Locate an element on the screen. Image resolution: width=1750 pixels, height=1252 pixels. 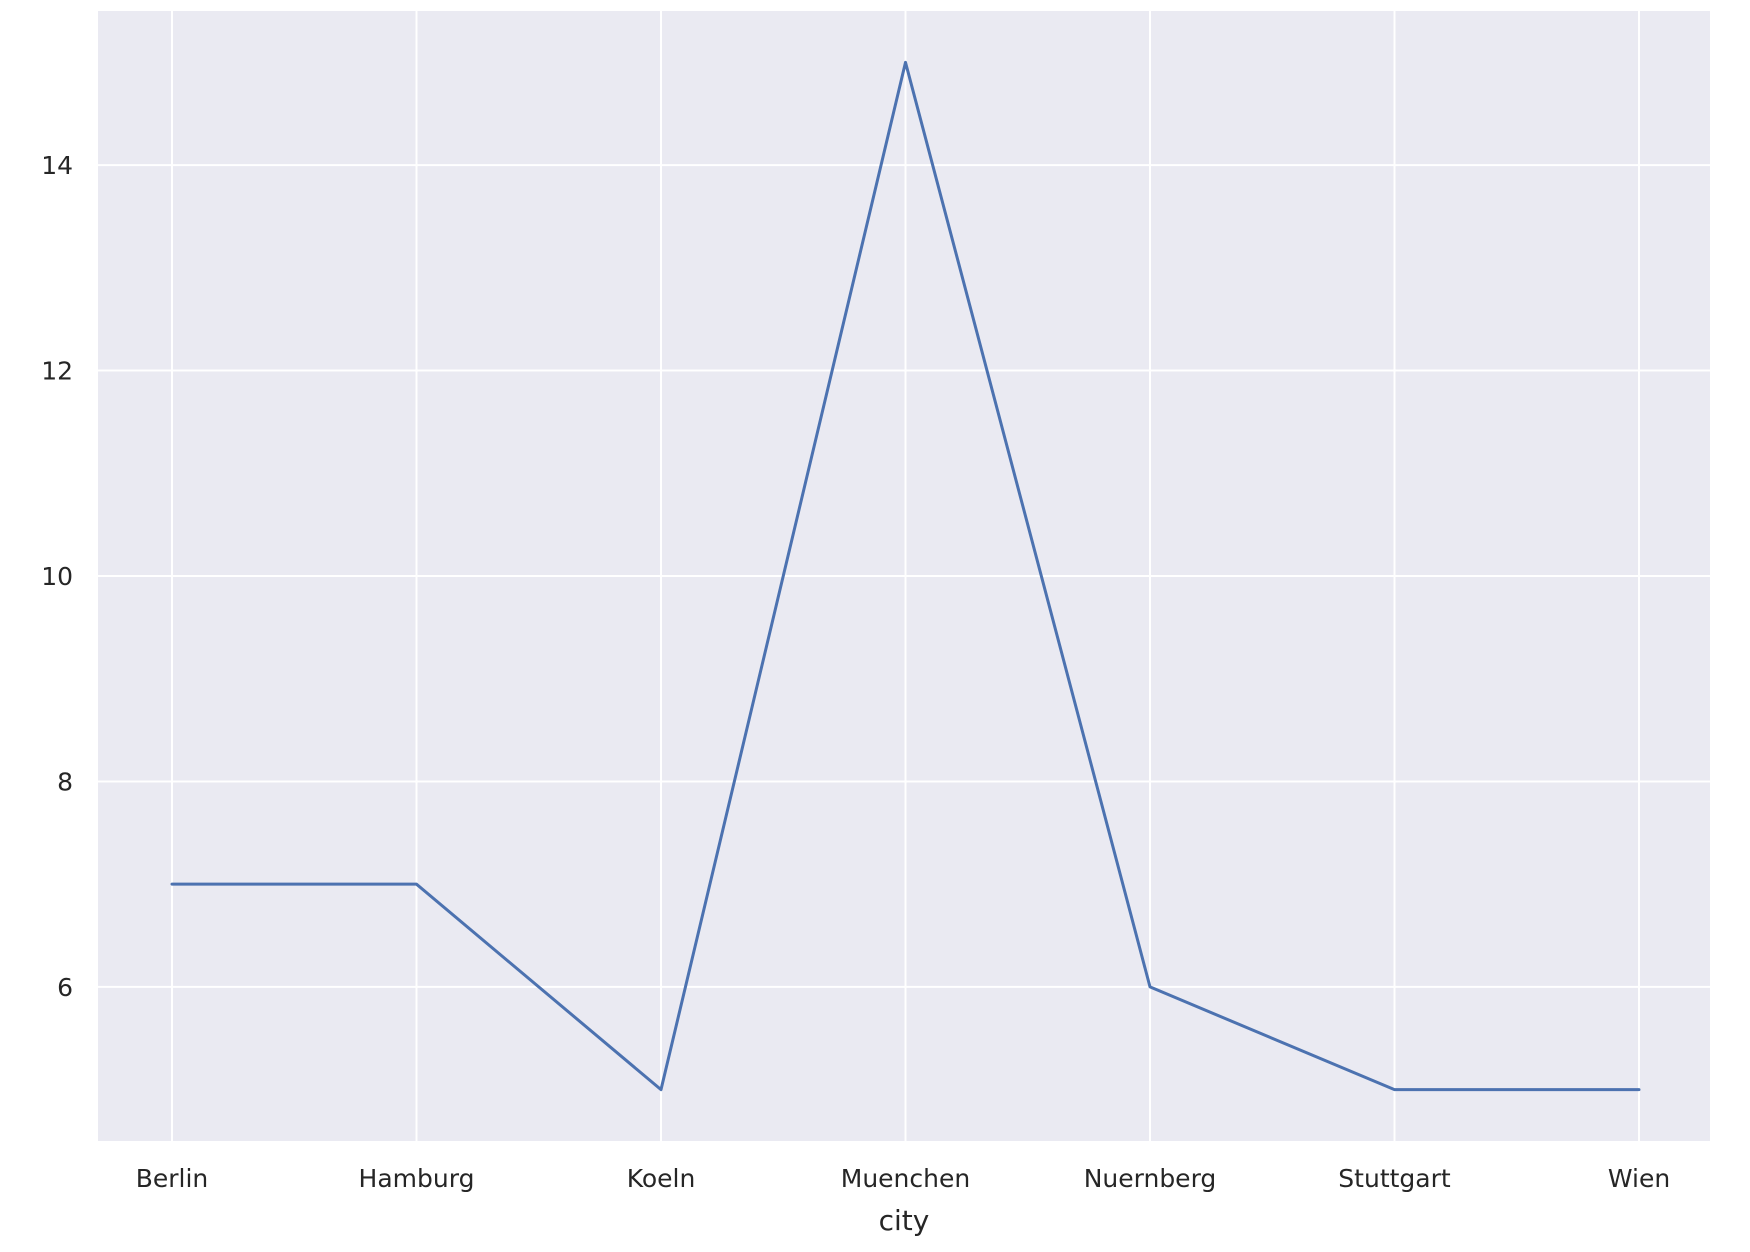
y-tick-label: 12 is located at coordinates (57, 371).